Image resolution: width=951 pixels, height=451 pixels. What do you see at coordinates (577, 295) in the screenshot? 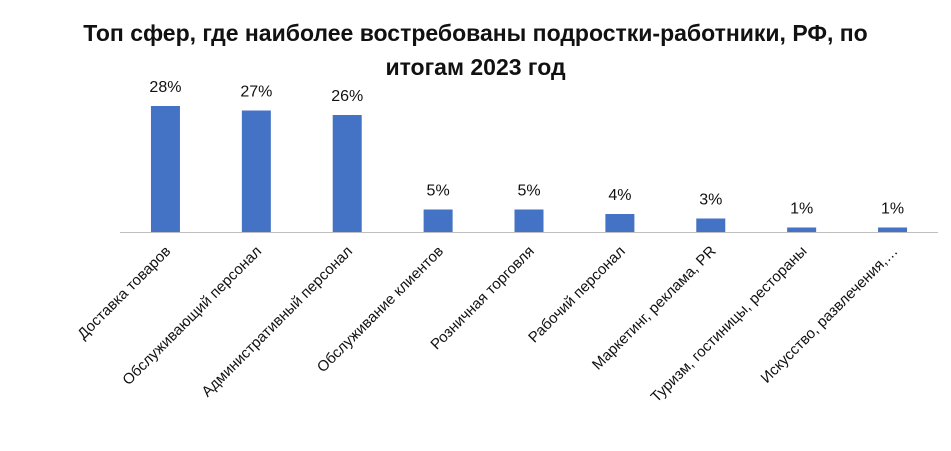
I see `category-label: Рабочий персонал` at bounding box center [577, 295].